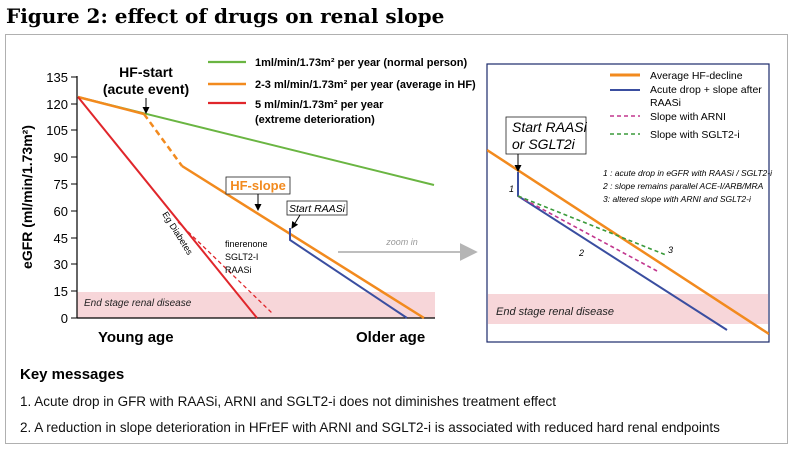 This screenshot has width=801, height=452. Describe the element at coordinates (511, 189) in the screenshot. I see `zoom-marker-1: 1` at that location.